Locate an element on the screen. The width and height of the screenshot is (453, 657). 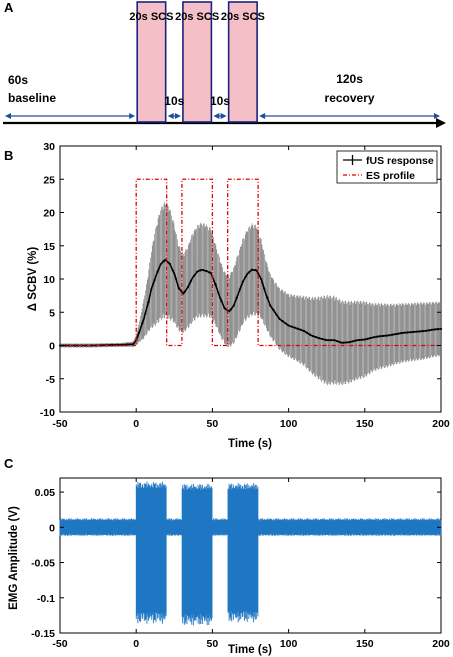
gap-duration-1: 10s is located at coordinates (174, 101).